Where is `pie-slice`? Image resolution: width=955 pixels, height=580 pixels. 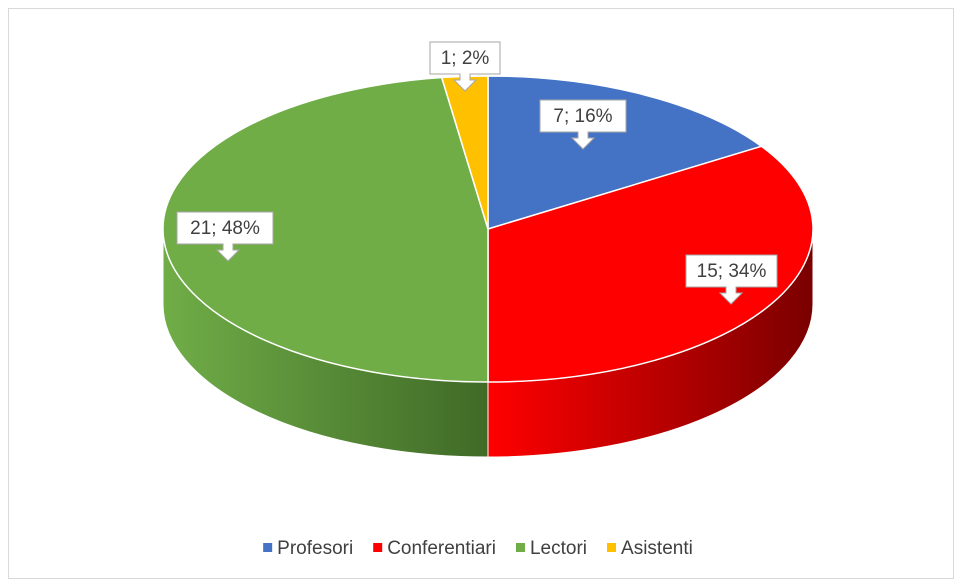 pie-slice is located at coordinates (650, 264).